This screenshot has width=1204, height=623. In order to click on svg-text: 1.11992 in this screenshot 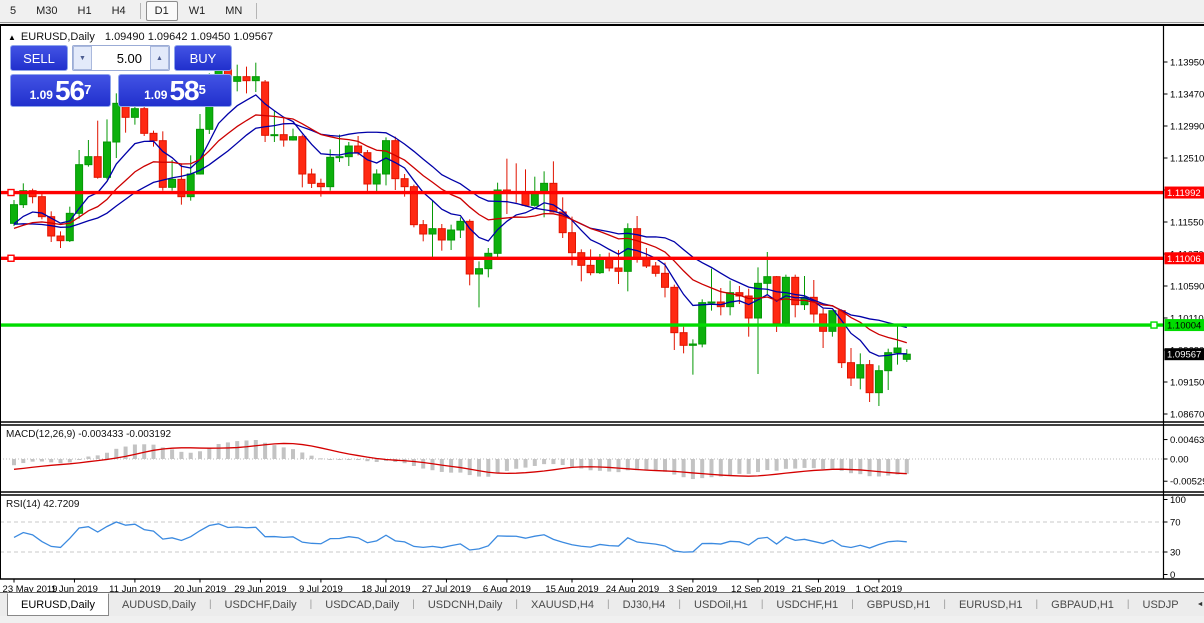, I will do `click(1184, 193)`.